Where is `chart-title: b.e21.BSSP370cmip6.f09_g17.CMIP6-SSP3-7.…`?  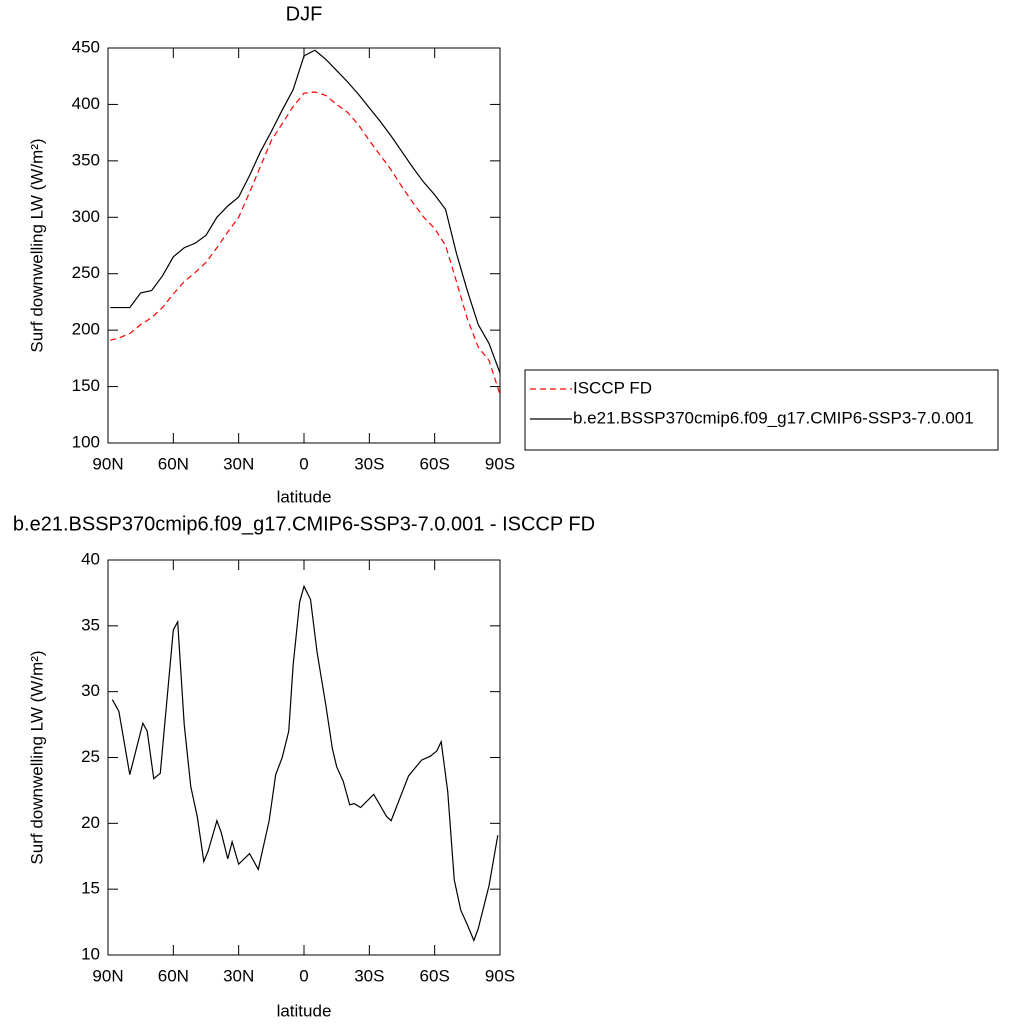 chart-title: b.e21.BSSP370cmip6.f09_g17.CMIP6-SSP3-7.… is located at coordinates (304, 524).